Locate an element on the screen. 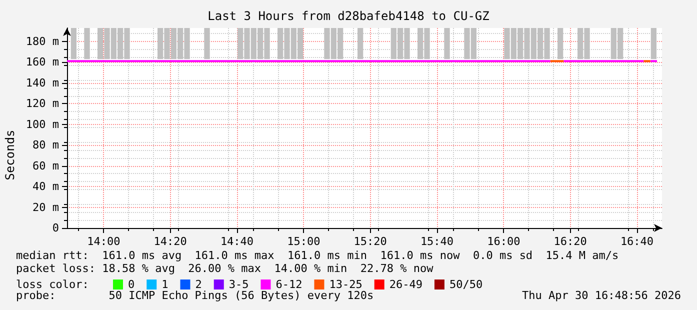 The image size is (697, 310). y-tick-label: 40 m is located at coordinates (46, 187).